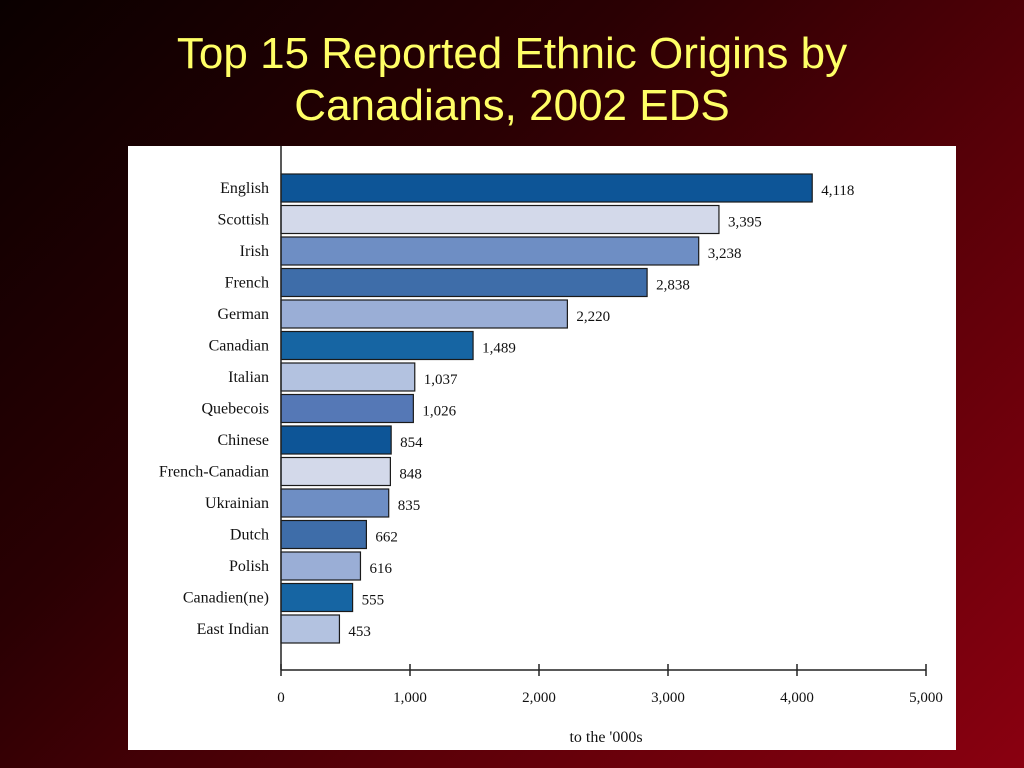 This screenshot has height=768, width=1024. Describe the element at coordinates (243, 220) in the screenshot. I see `category-label: Scottish` at that location.